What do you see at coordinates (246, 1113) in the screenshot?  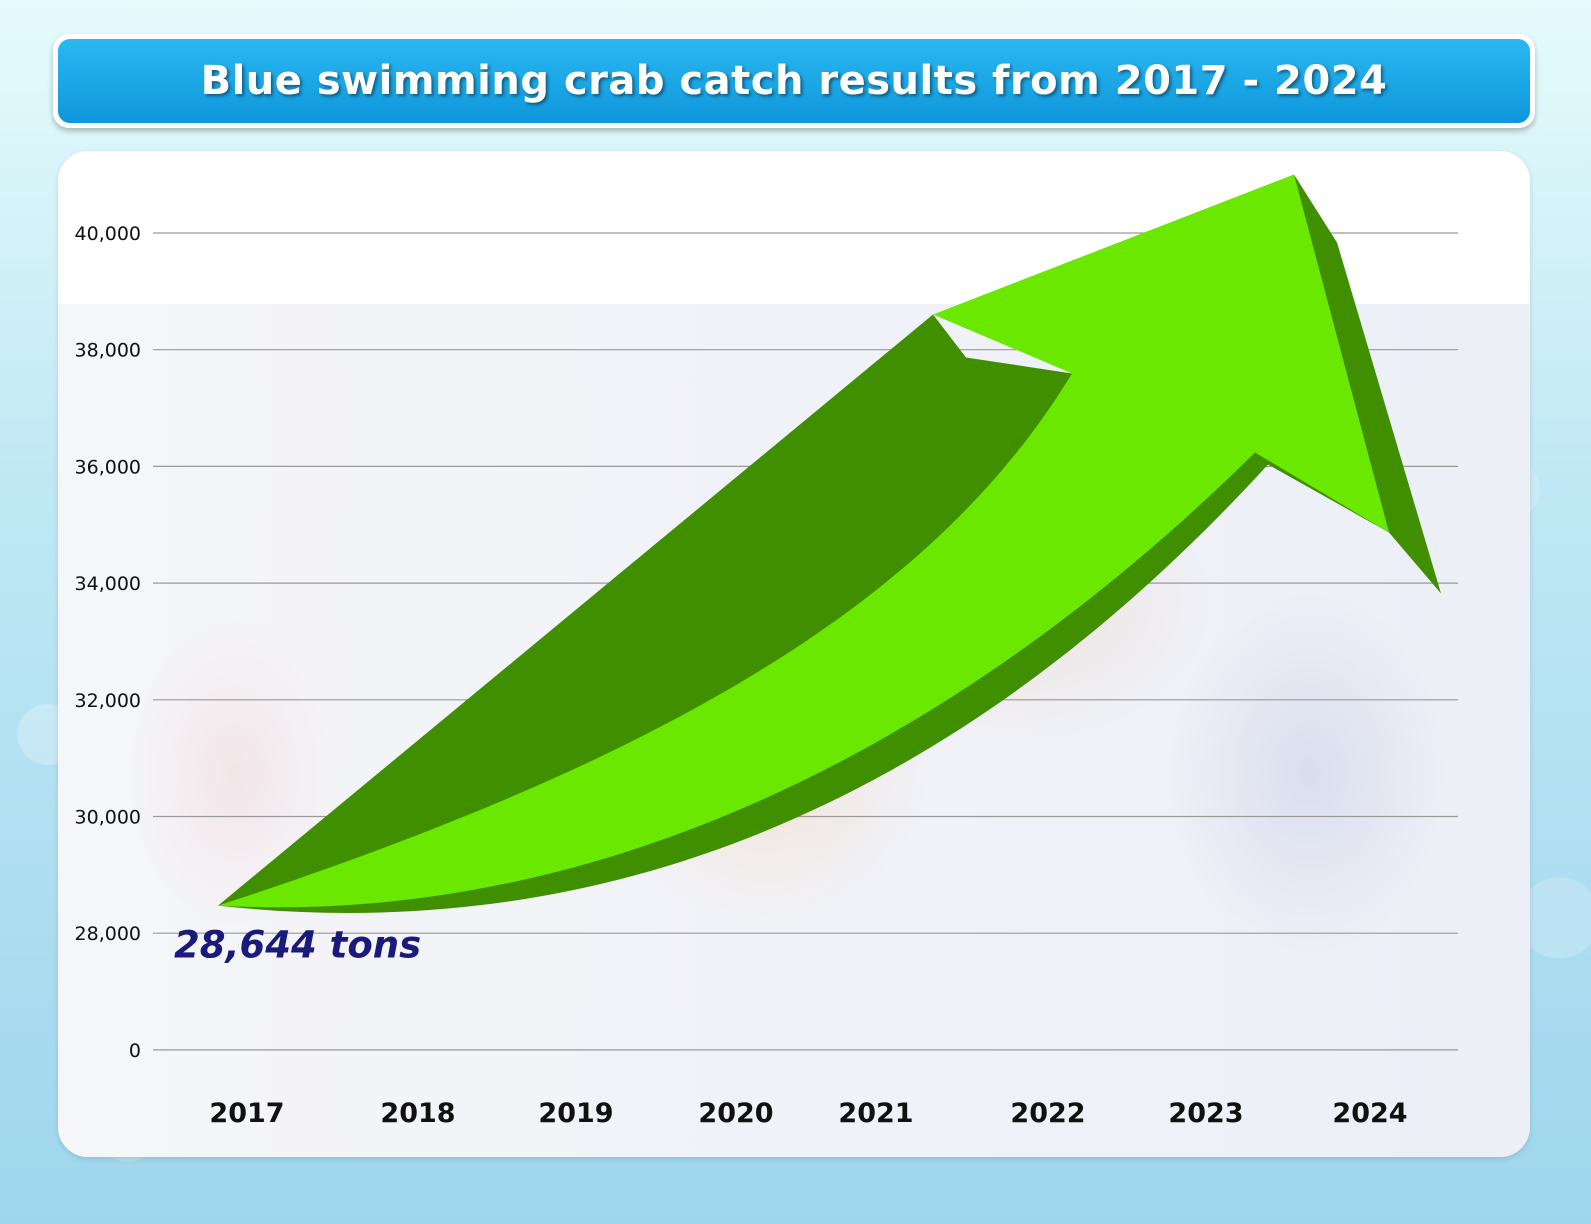 I see `x-category-label: 2017` at bounding box center [246, 1113].